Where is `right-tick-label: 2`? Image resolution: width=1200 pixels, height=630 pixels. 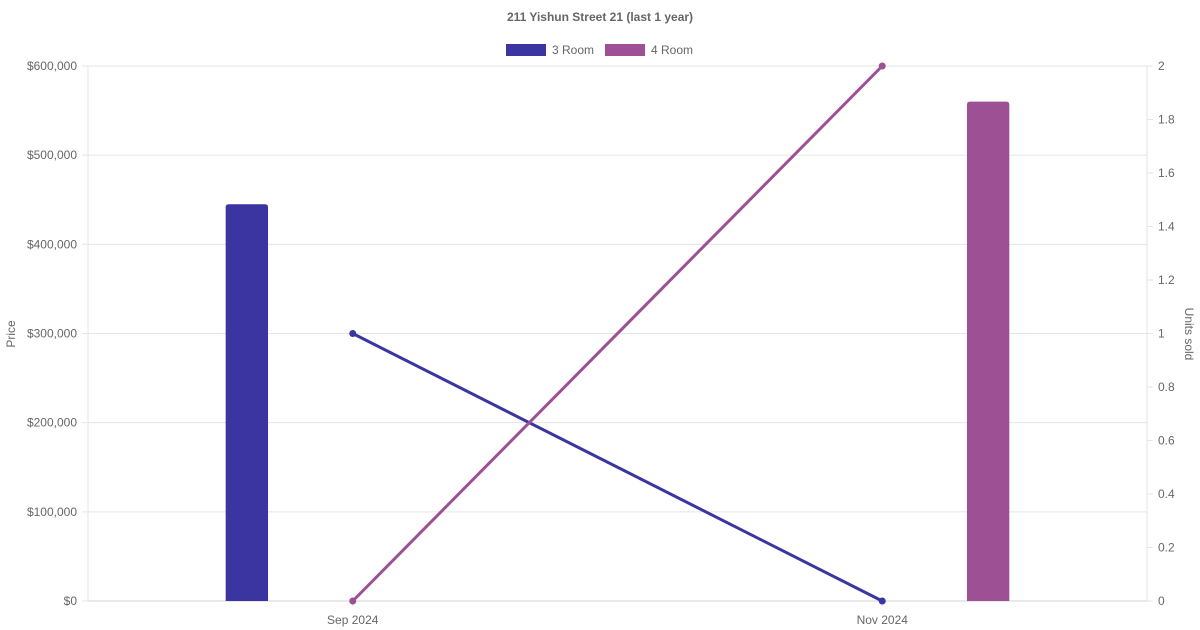
right-tick-label: 2 is located at coordinates (1161, 66).